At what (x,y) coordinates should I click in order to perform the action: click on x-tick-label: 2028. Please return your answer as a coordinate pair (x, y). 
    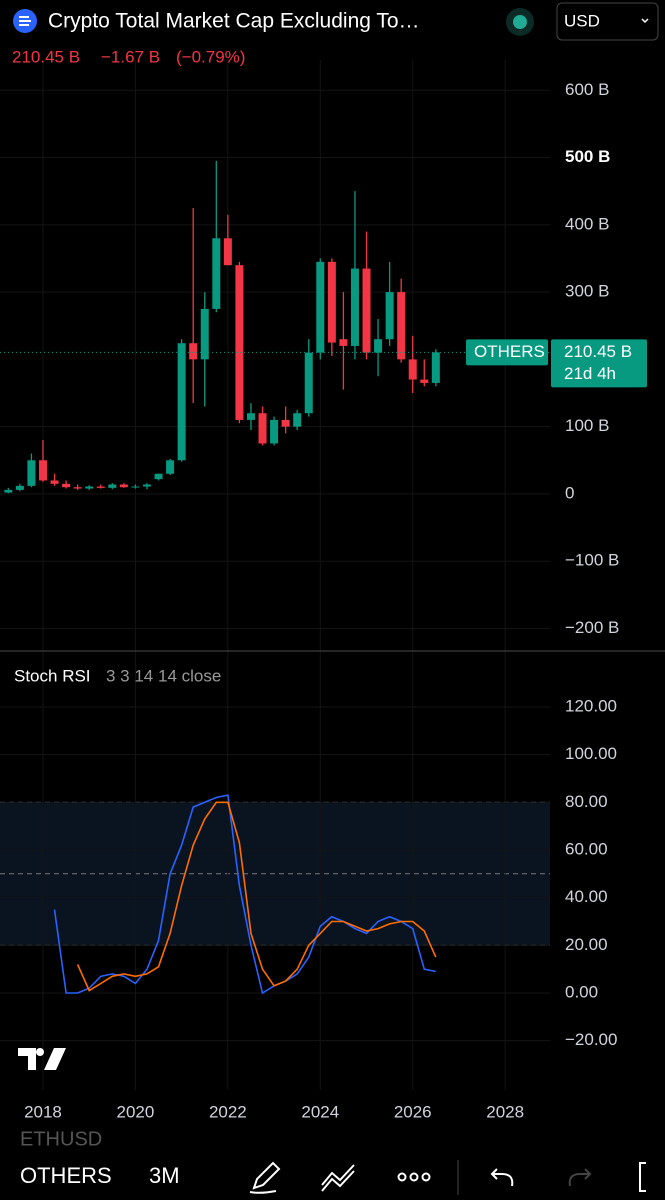
    Looking at the image, I should click on (505, 1111).